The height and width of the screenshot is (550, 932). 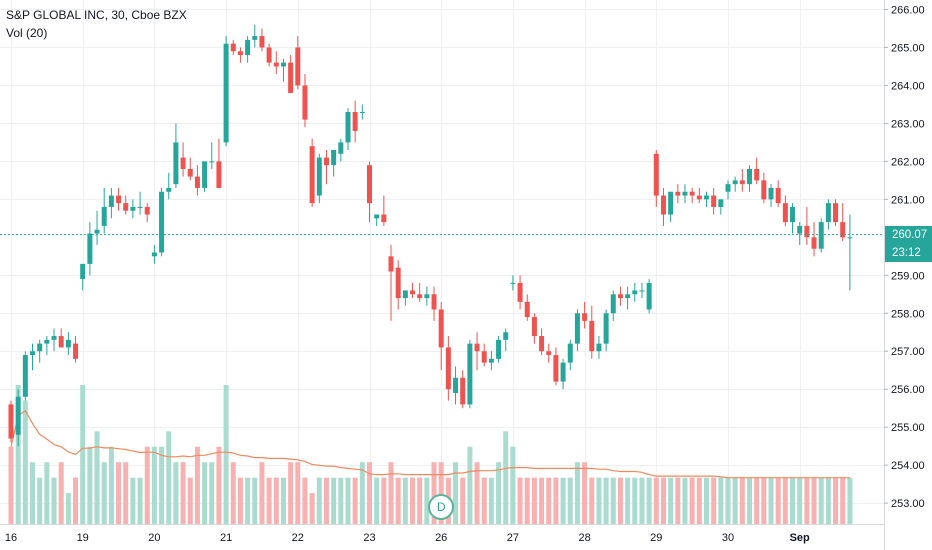 I want to click on price-tick-label: 263.00, so click(x=908, y=124).